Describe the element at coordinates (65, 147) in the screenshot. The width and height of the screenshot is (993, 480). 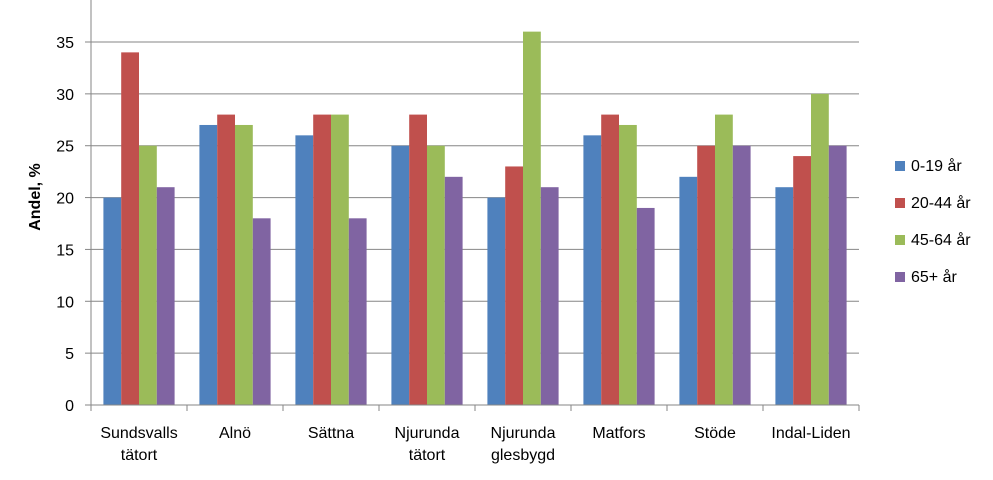
I see `y-tick-label: 25` at that location.